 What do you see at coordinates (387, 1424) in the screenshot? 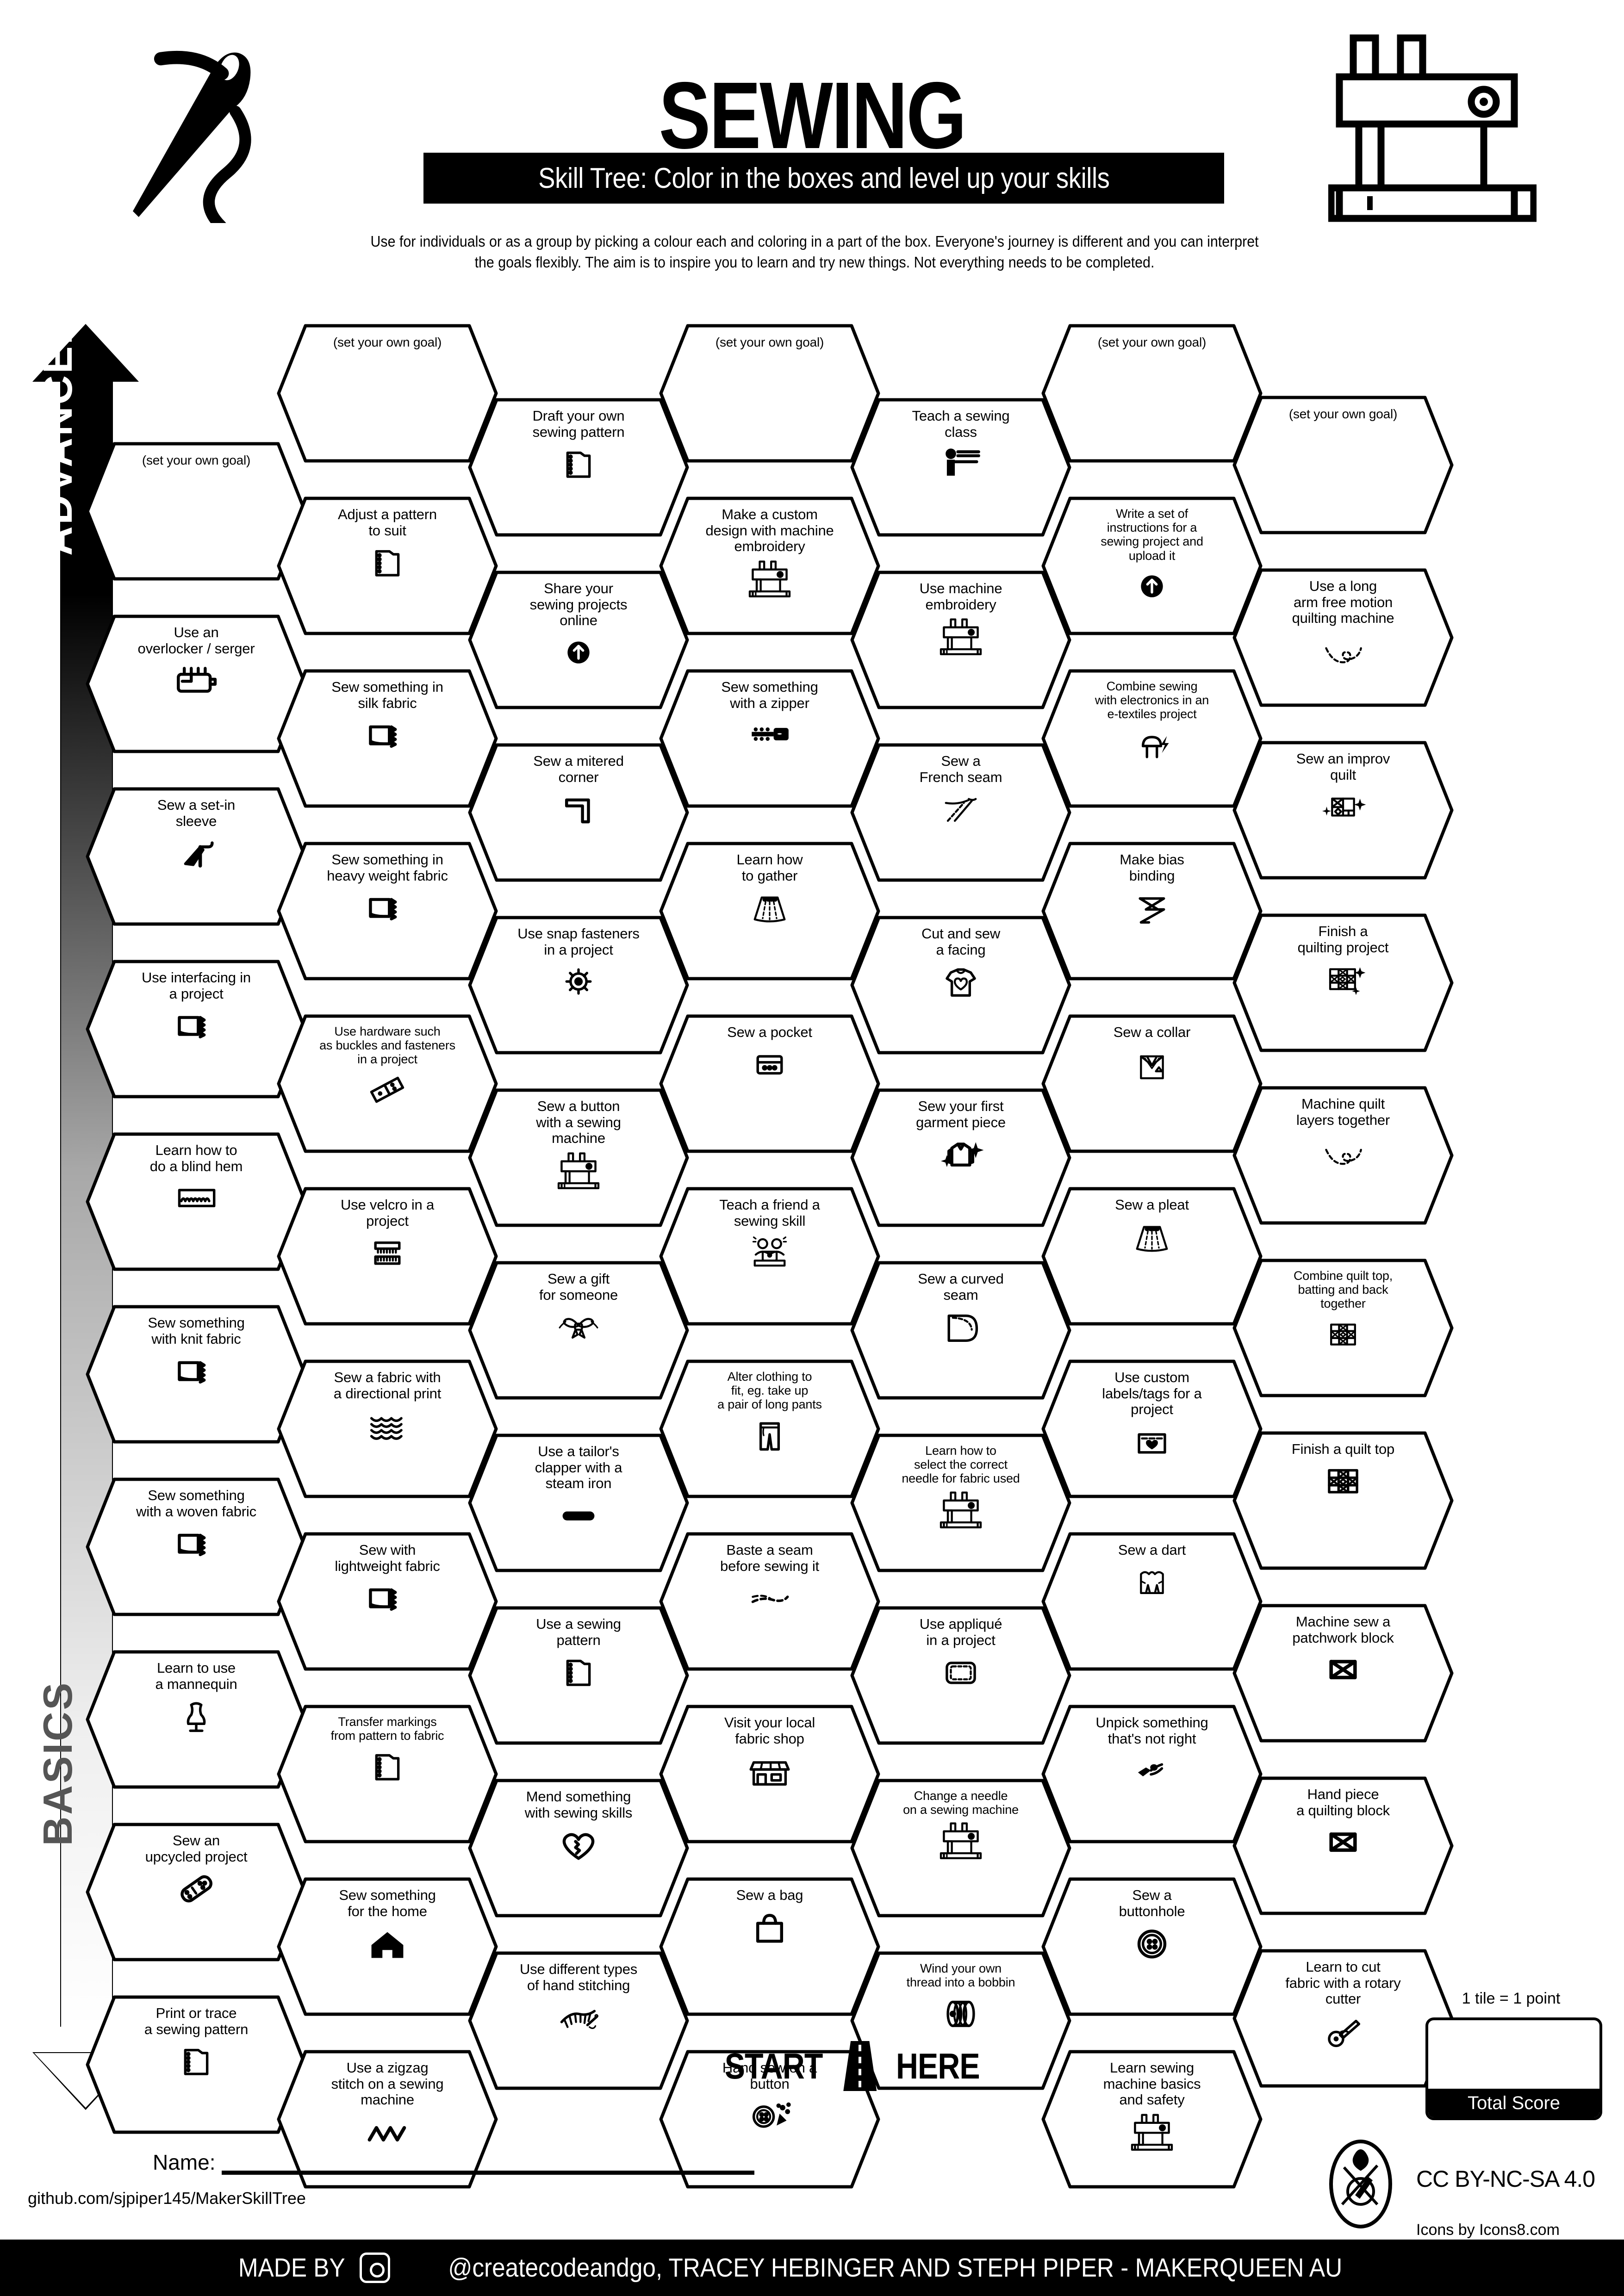
I see `directional-print-icon` at bounding box center [387, 1424].